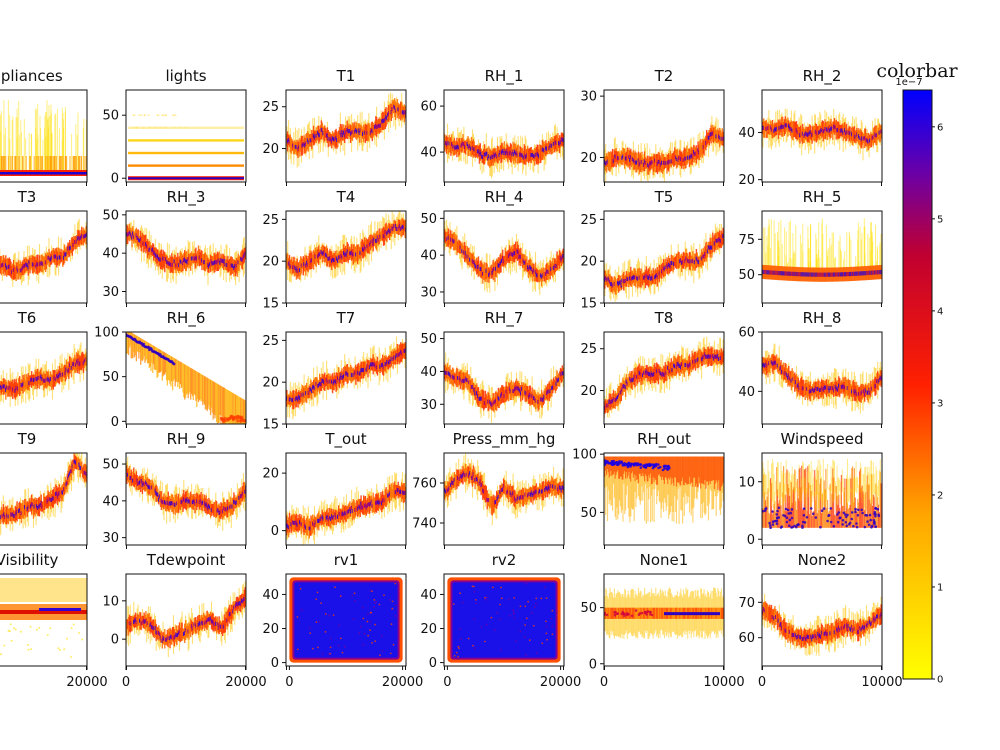 The image size is (1000, 750). I want to click on panel-title: T6, so click(27, 318).